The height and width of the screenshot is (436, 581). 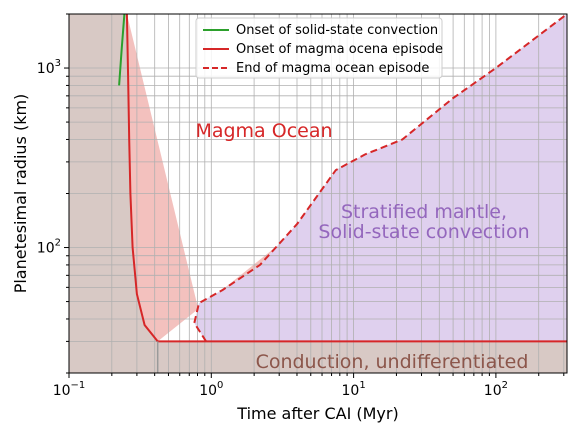 I want to click on legend-box, so click(x=319, y=48).